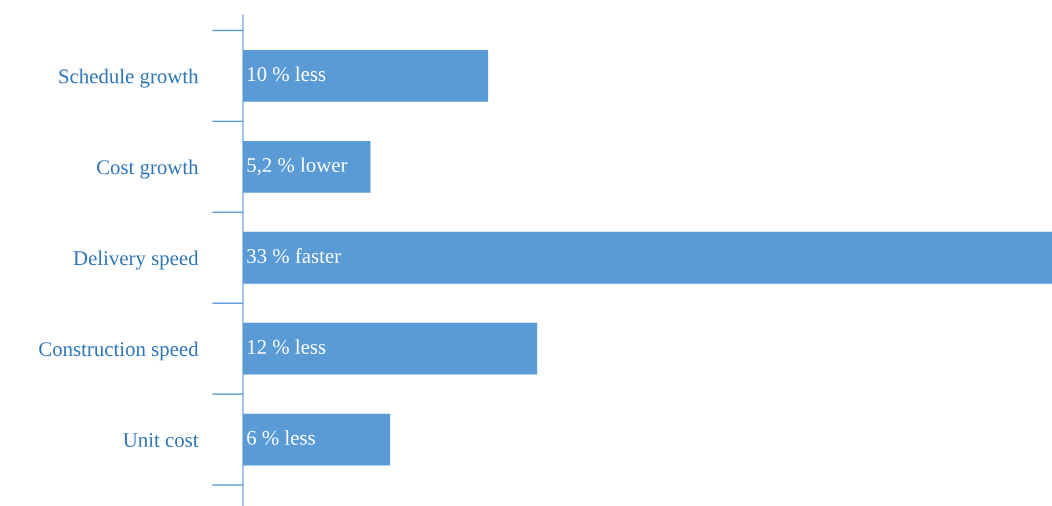 This screenshot has height=506, width=1052. Describe the element at coordinates (287, 346) in the screenshot. I see `data-label: 12 % less` at that location.